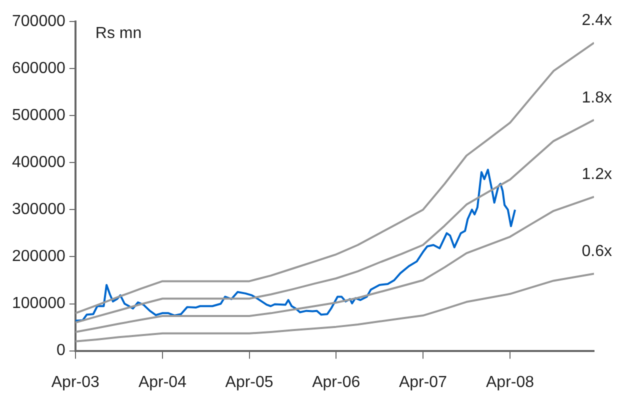 The image size is (622, 414). I want to click on x-tick-label: Apr-03, so click(75, 382).